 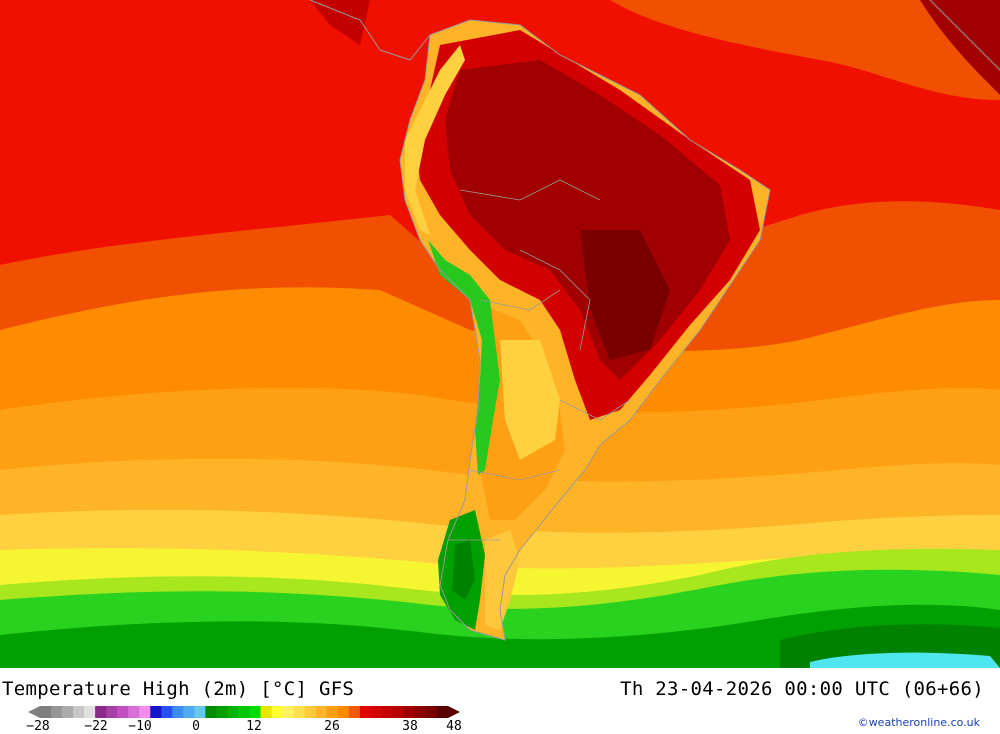 What do you see at coordinates (454, 726) in the screenshot?
I see `legend-tick-label: 48` at bounding box center [454, 726].